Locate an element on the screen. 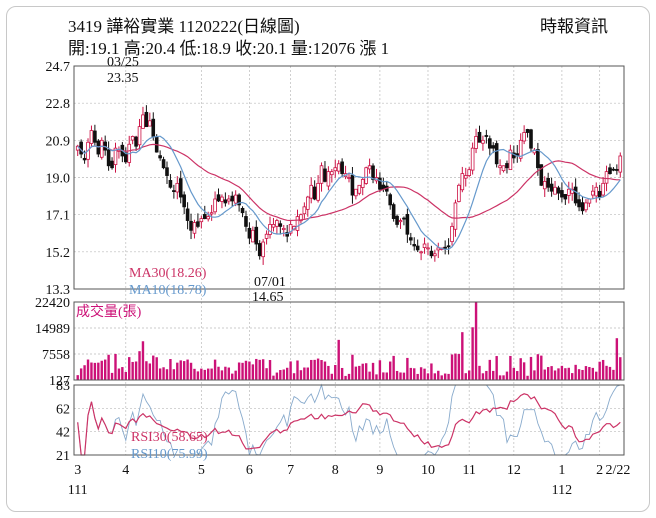 Image resolution: width=656 pixels, height=518 pixels. rsi10-line is located at coordinates (349, 419).